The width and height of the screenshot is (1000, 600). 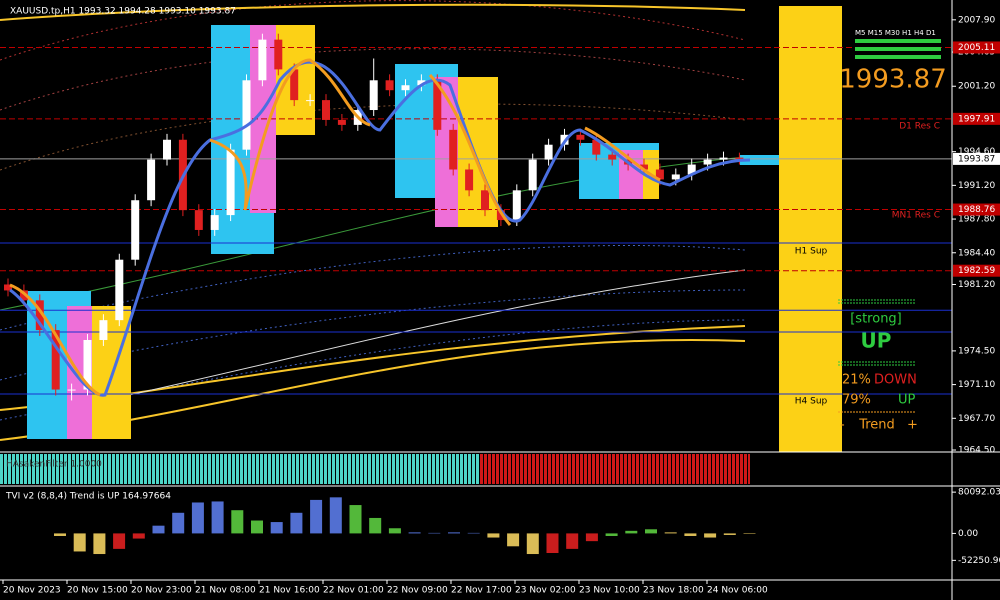 What do you see at coordinates (673, 591) in the screenshot?
I see `x-tick-label: 23 Nov 18:00` at bounding box center [673, 591].